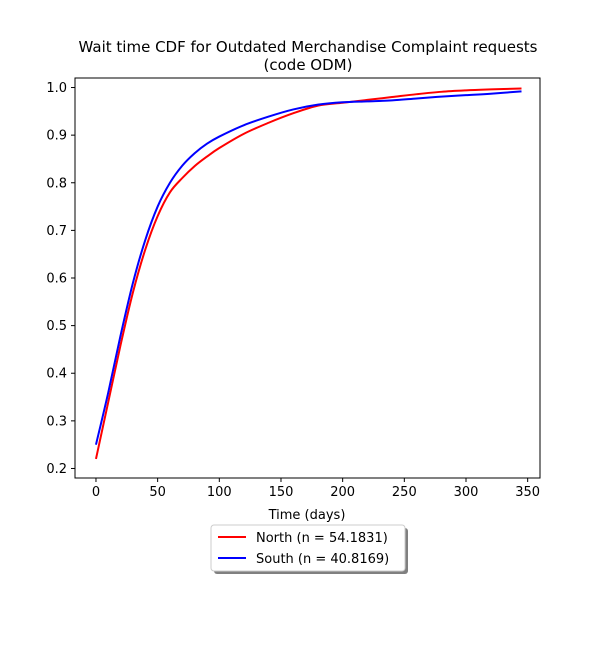 The height and width of the screenshot is (650, 600). What do you see at coordinates (322, 538) in the screenshot?
I see `legend-label-north: North (n = 54.1831)` at bounding box center [322, 538].